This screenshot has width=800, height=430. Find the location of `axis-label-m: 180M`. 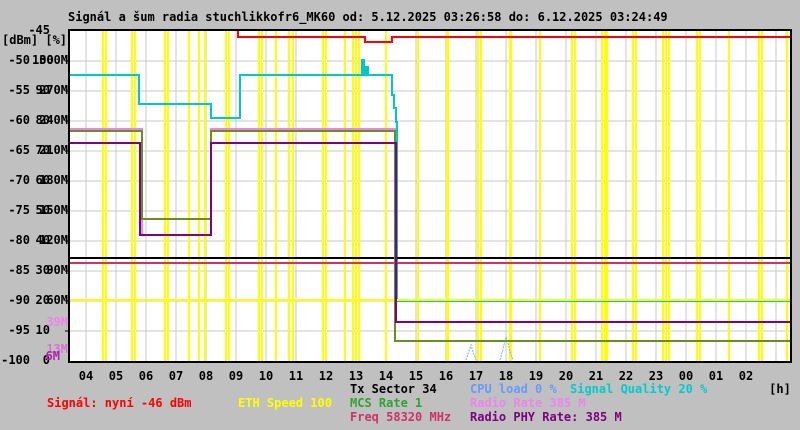

axis-label-m: 180M is located at coordinates (53, 180).